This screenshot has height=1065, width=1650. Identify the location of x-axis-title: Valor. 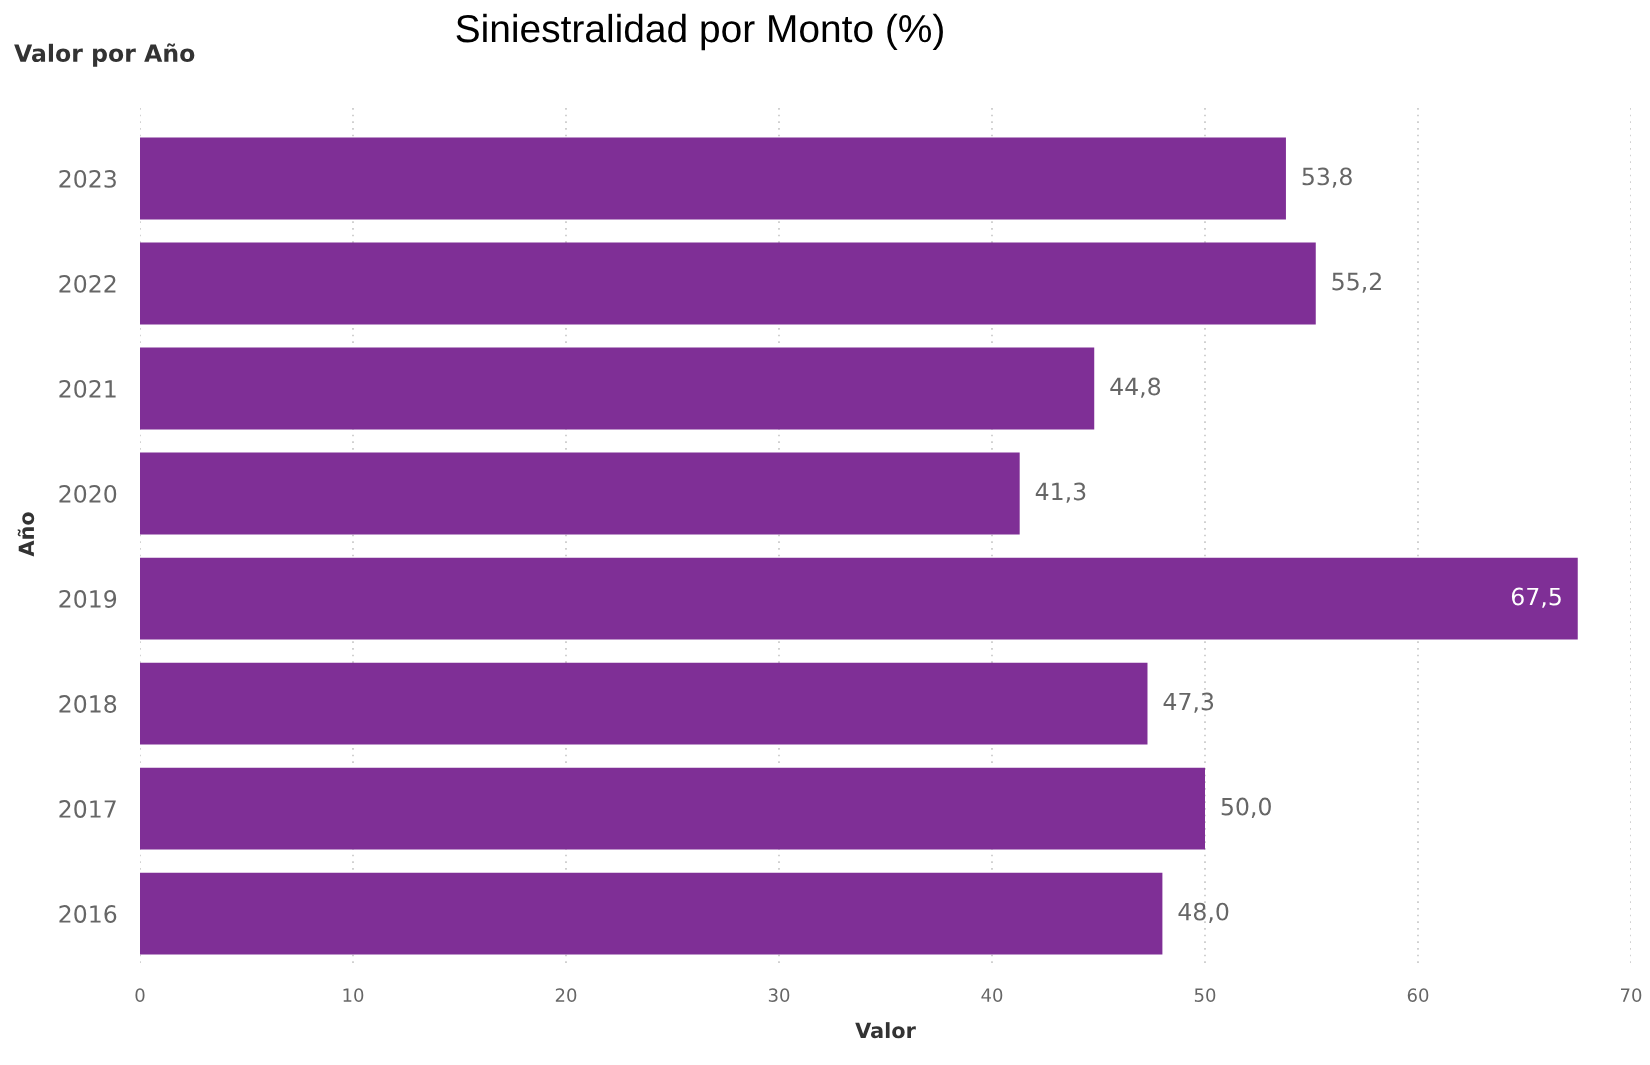
(885, 1030).